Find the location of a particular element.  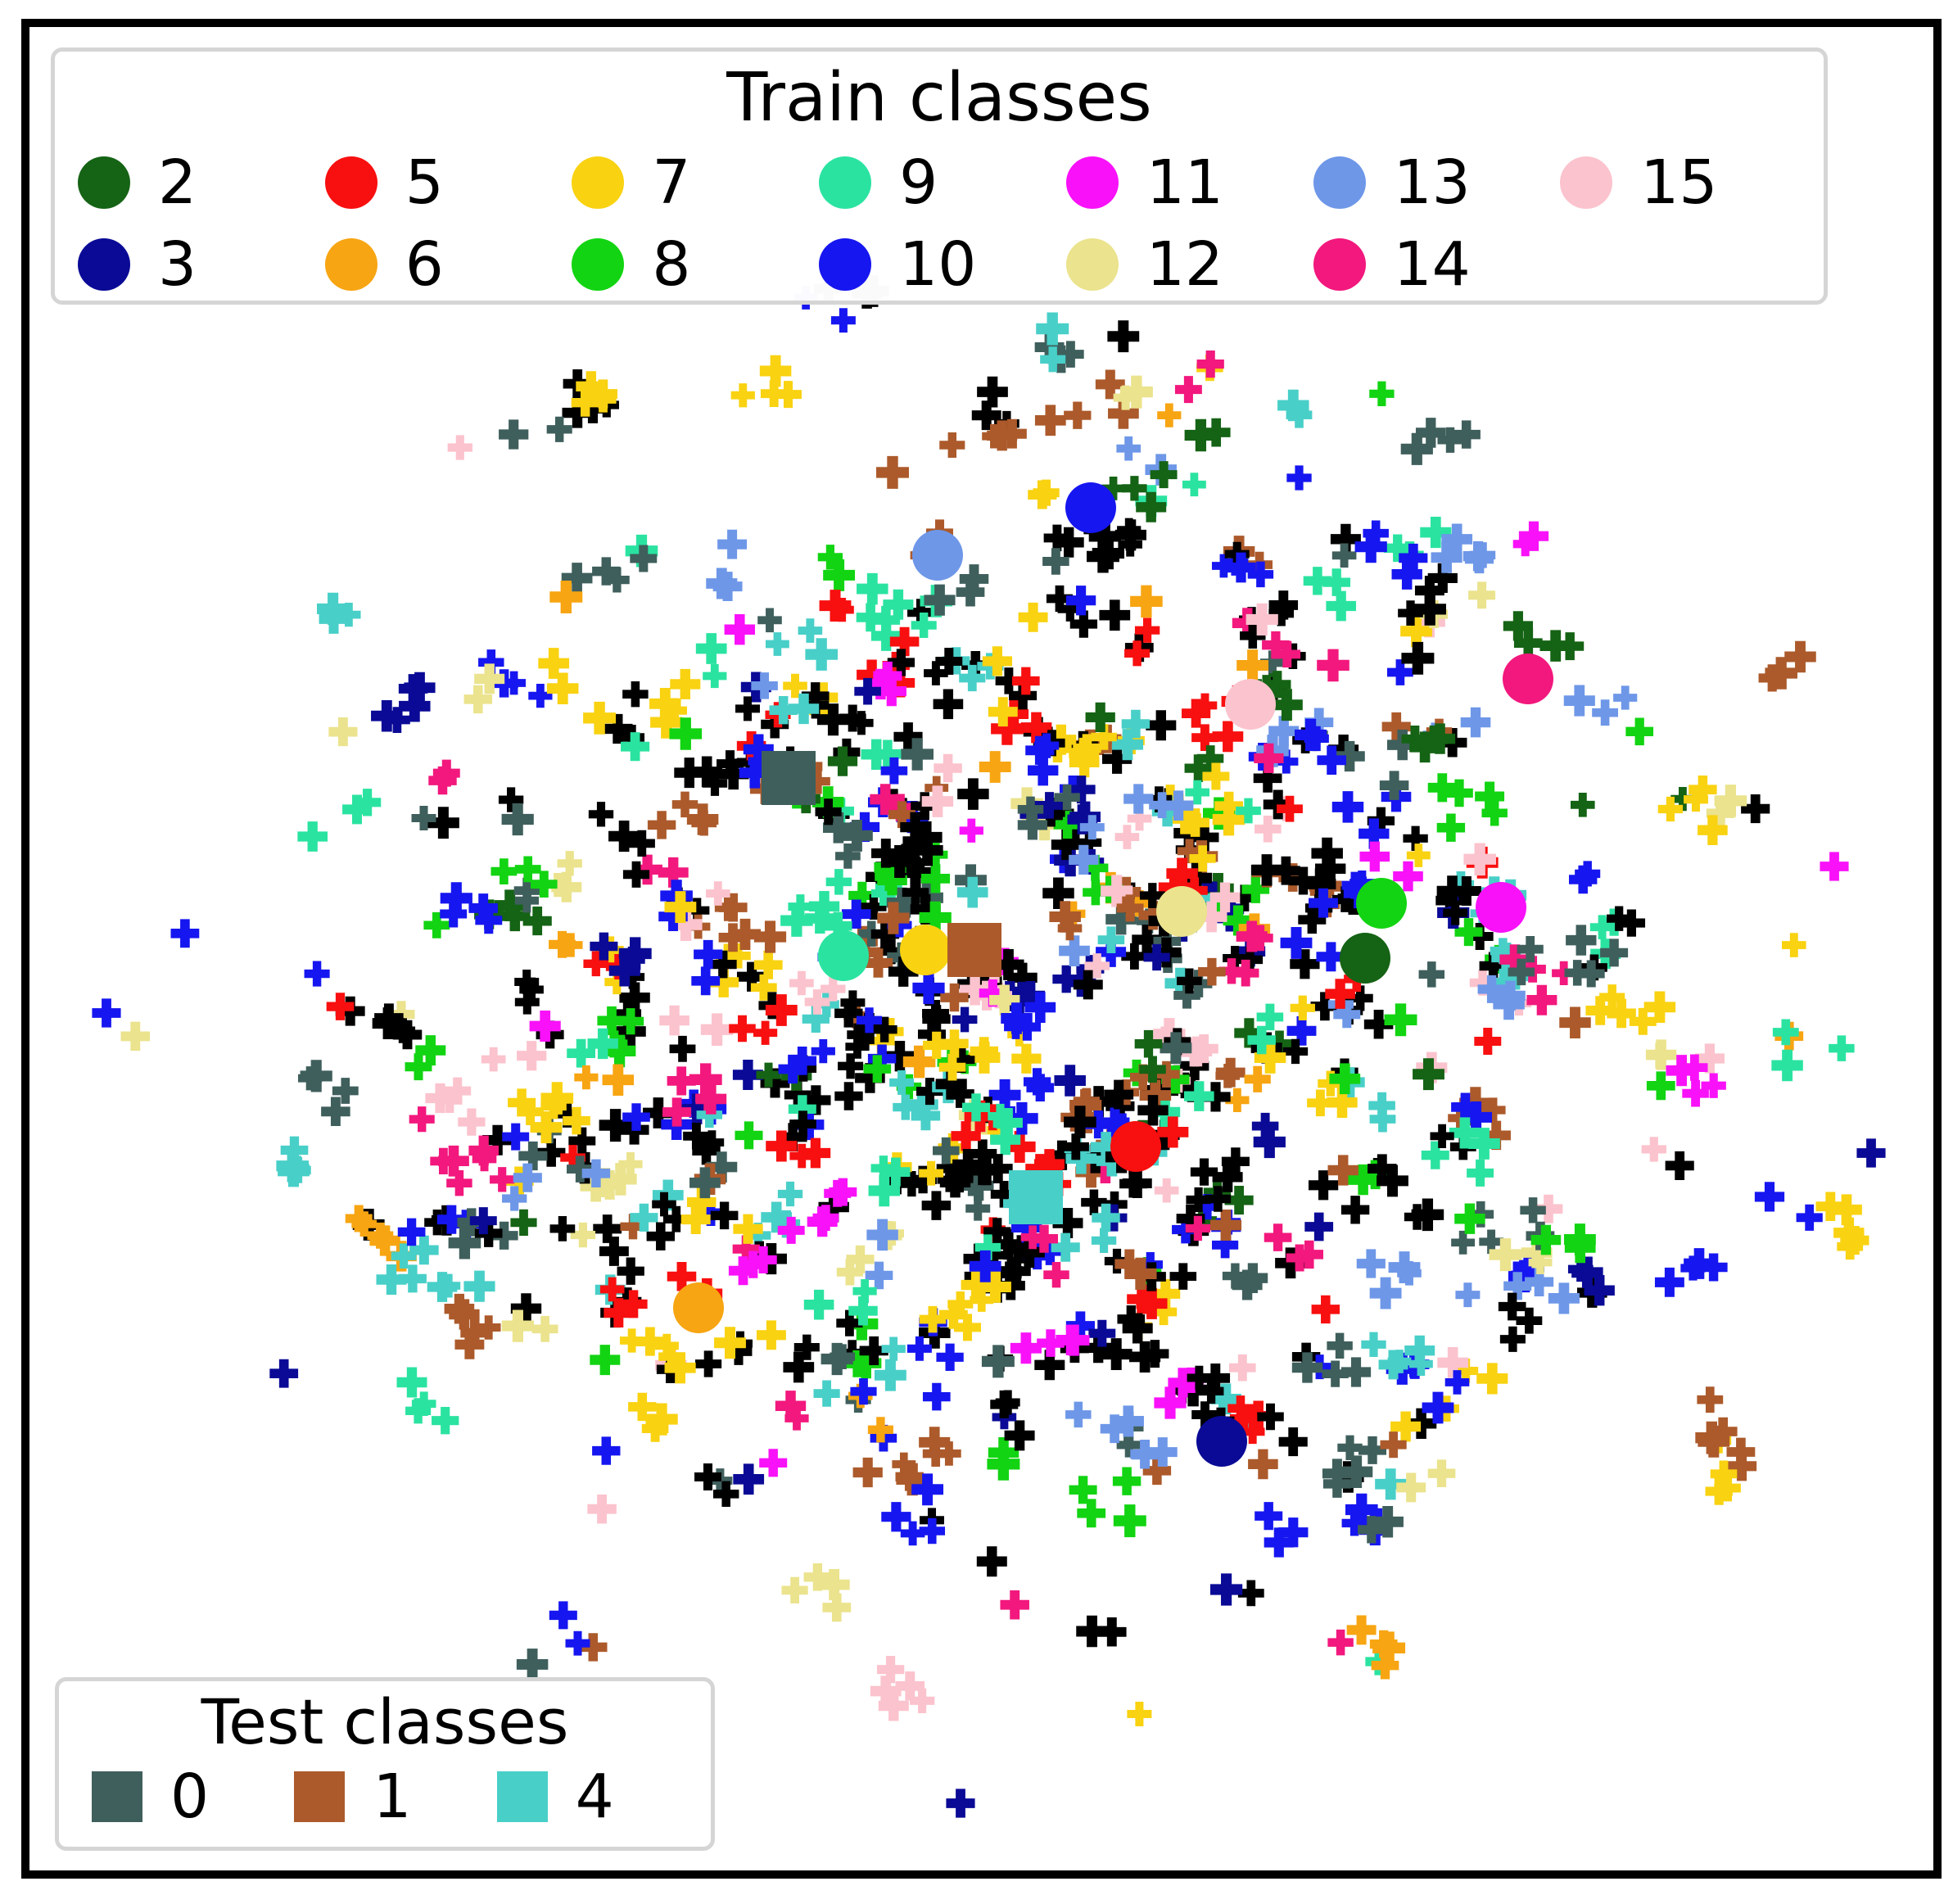

legend-entry-class-13: 13 is located at coordinates (1437, 183).